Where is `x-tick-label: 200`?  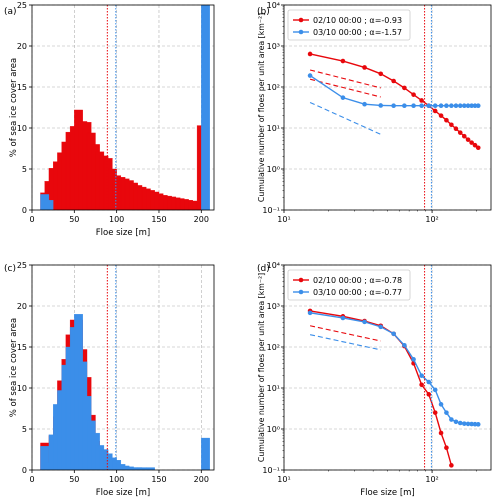
x-tick-label: 200 is located at coordinates (201, 219).